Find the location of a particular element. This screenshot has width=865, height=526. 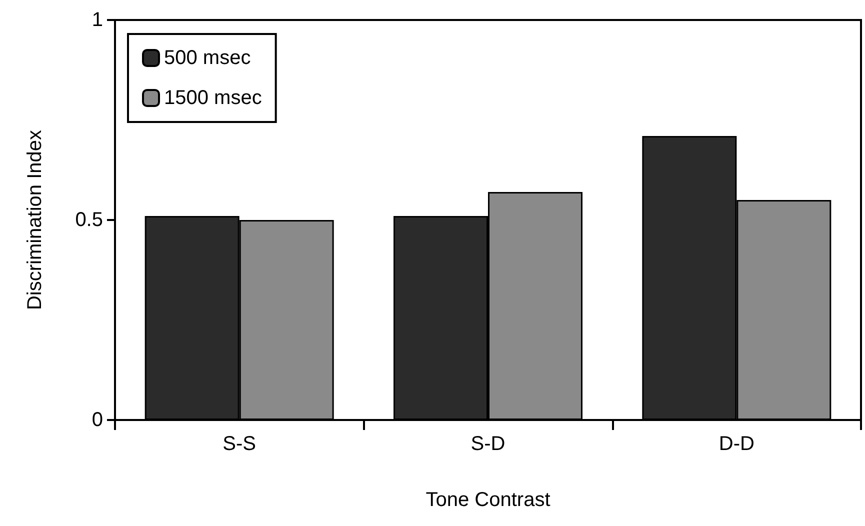

y-axis-title: Discrimination Index is located at coordinates (35, 220).